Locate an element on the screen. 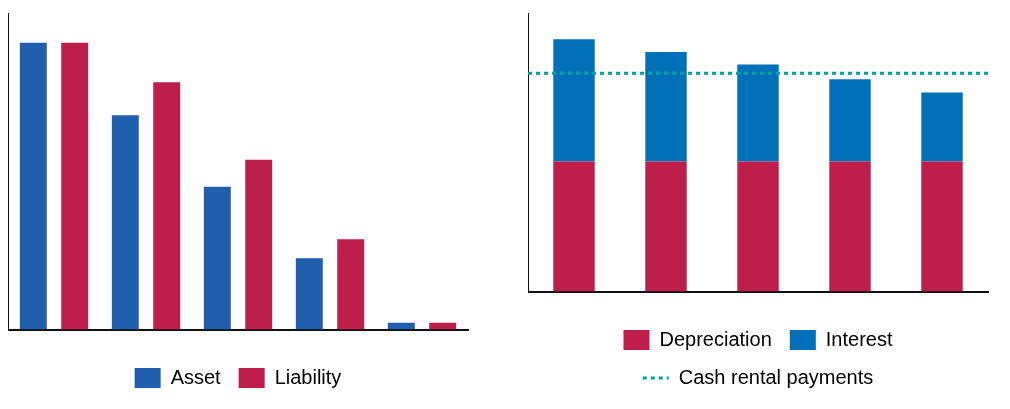 This screenshot has width=1010, height=409. legend-label: Liability is located at coordinates (308, 376).